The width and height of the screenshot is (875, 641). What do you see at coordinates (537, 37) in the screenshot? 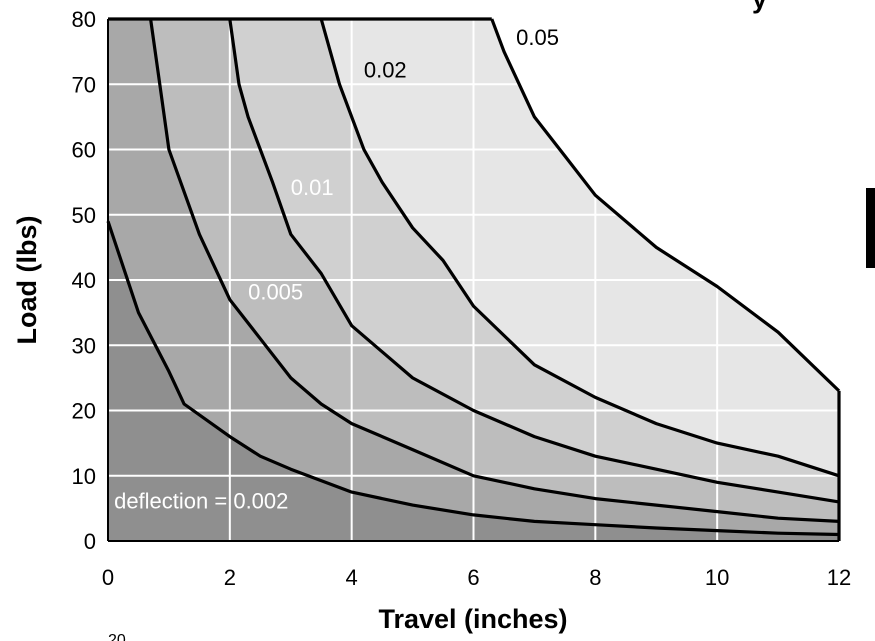
I see `curve-label-0.05: 0.05` at bounding box center [537, 37].